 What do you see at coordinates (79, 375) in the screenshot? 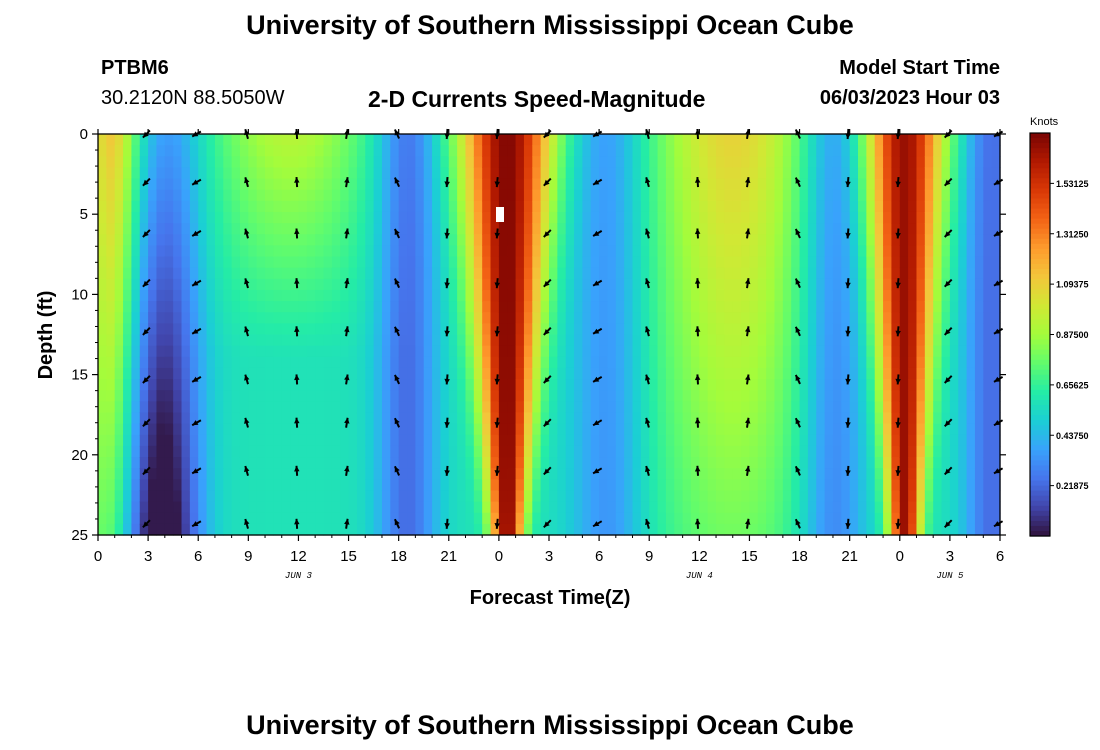
I see `y-tick-label: 15` at bounding box center [79, 375].